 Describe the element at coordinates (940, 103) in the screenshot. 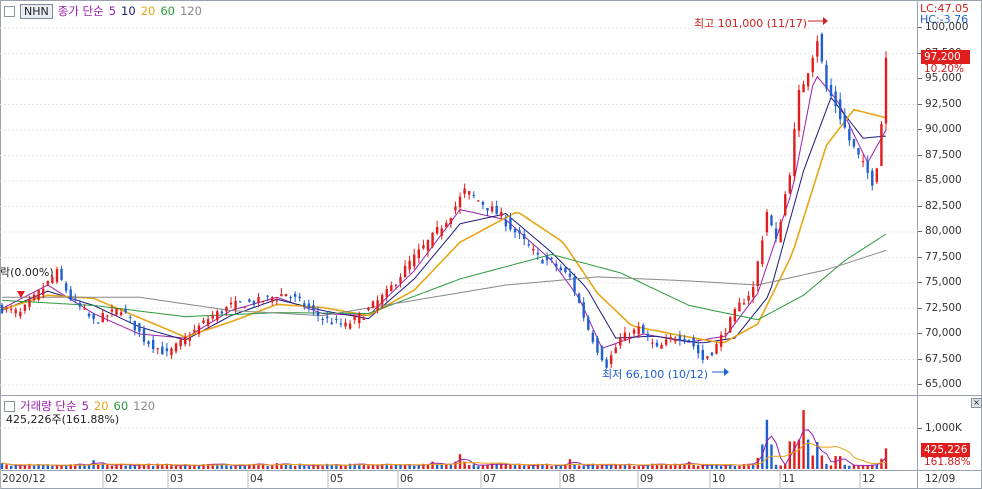

I see `price-axis-tick: 92,500` at that location.